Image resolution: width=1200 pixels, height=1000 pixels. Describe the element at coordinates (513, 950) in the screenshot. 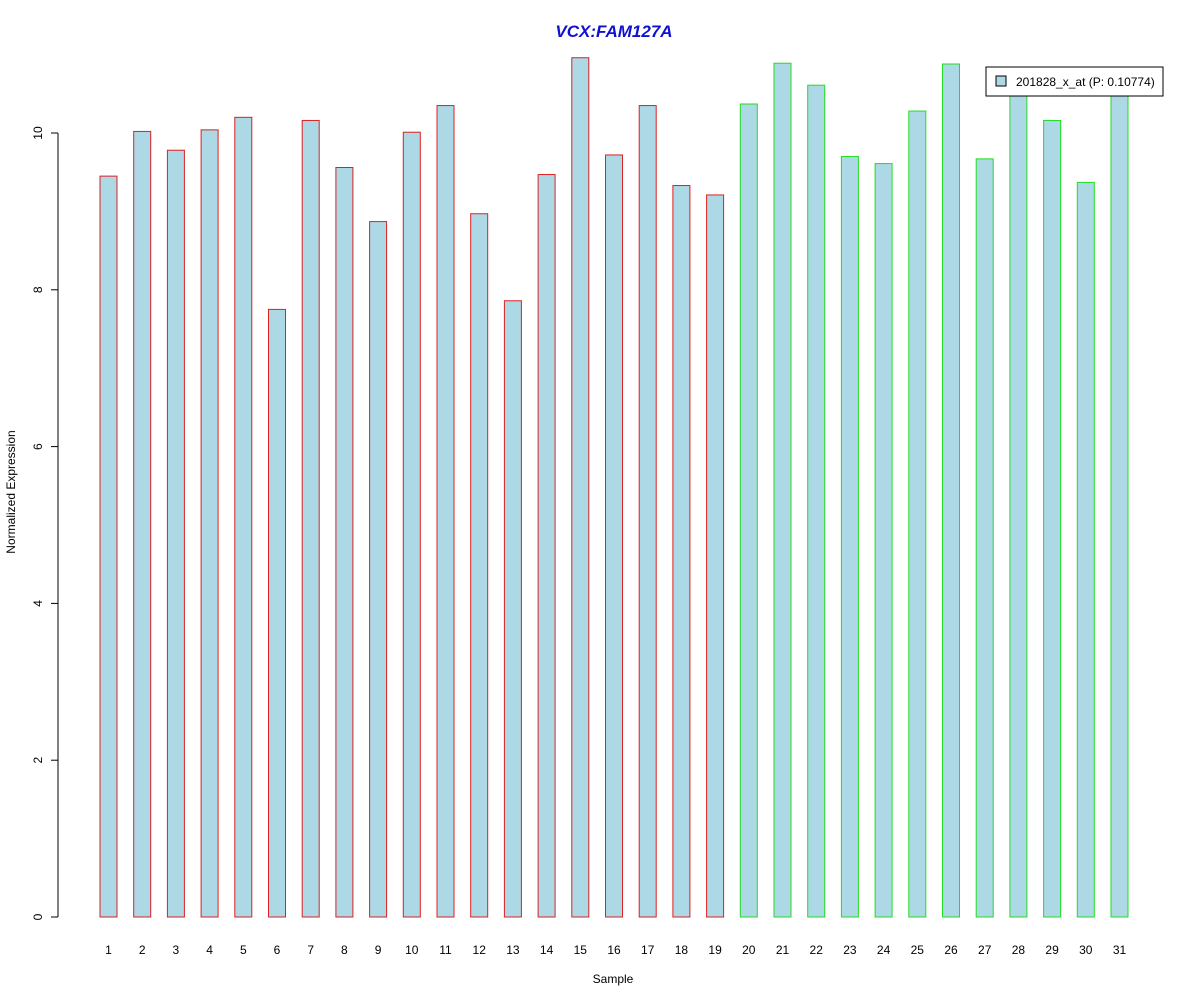

I see `x-tick-label-13: 13` at that location.